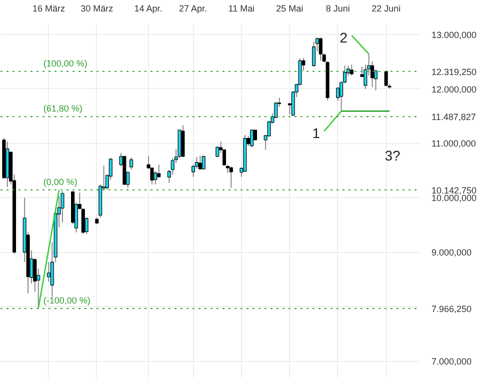 The image size is (479, 378). What do you see at coordinates (97, 9) in the screenshot?
I see `x-tick-label: 30 März` at bounding box center [97, 9].